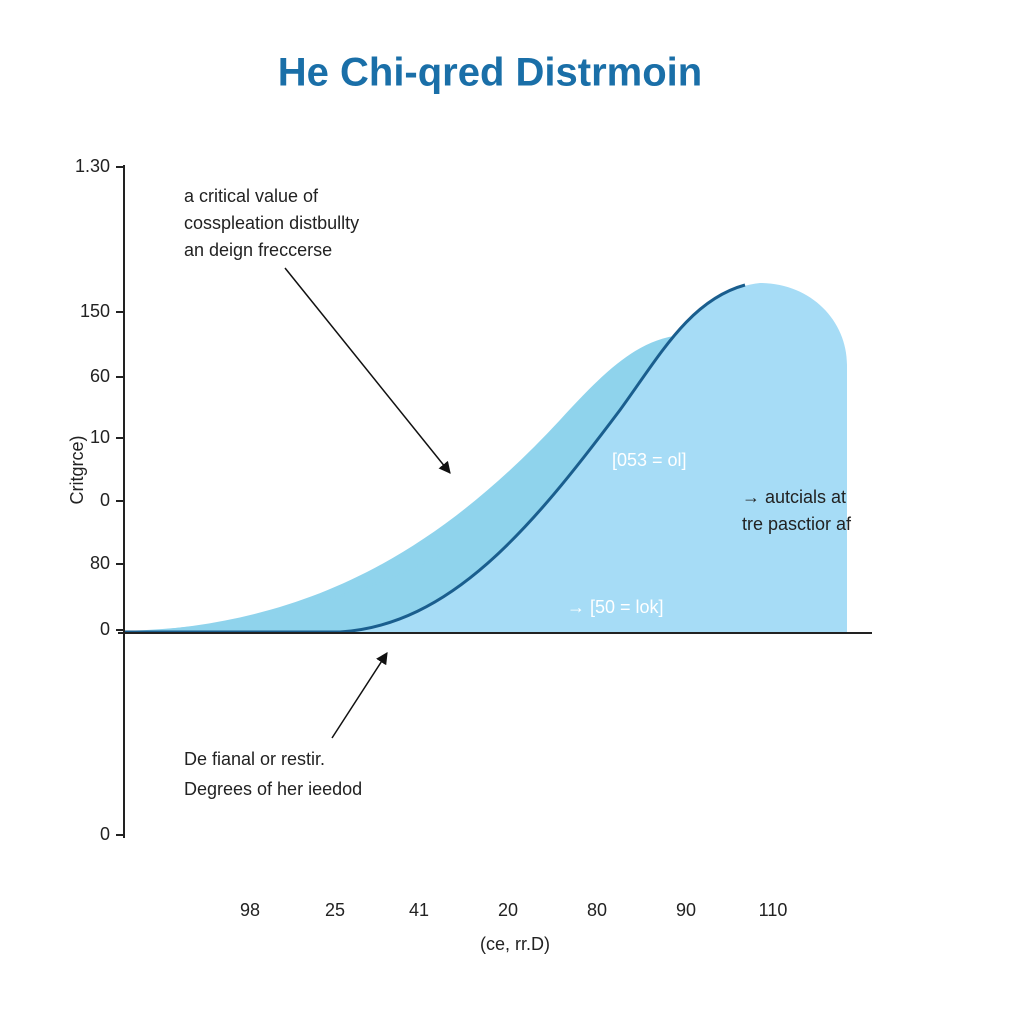 The width and height of the screenshot is (1024, 1024). What do you see at coordinates (797, 524) in the screenshot?
I see `annotation: tre pasctior af` at bounding box center [797, 524].